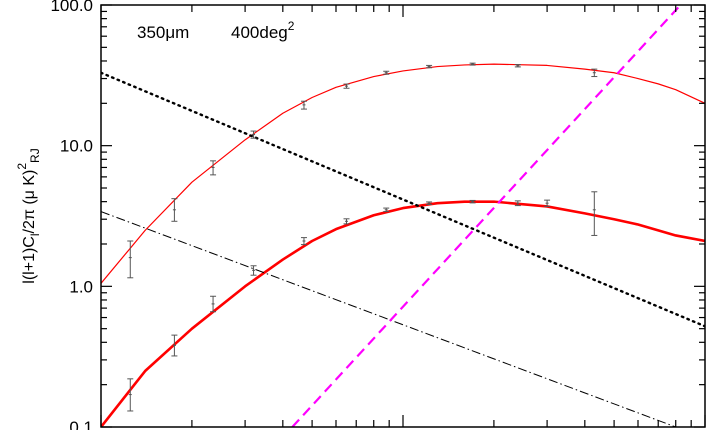 This screenshot has width=707, height=430. Describe the element at coordinates (35, 155) in the screenshot. I see `y-label-sub-rj: RJ` at that location.